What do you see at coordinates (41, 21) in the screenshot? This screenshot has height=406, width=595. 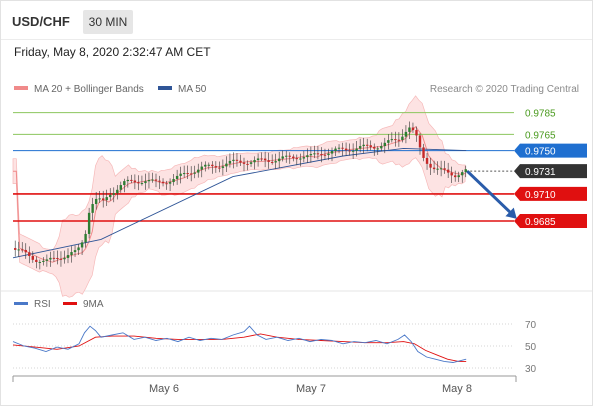 I see `symbol-title: USD/CHF` at bounding box center [41, 21].